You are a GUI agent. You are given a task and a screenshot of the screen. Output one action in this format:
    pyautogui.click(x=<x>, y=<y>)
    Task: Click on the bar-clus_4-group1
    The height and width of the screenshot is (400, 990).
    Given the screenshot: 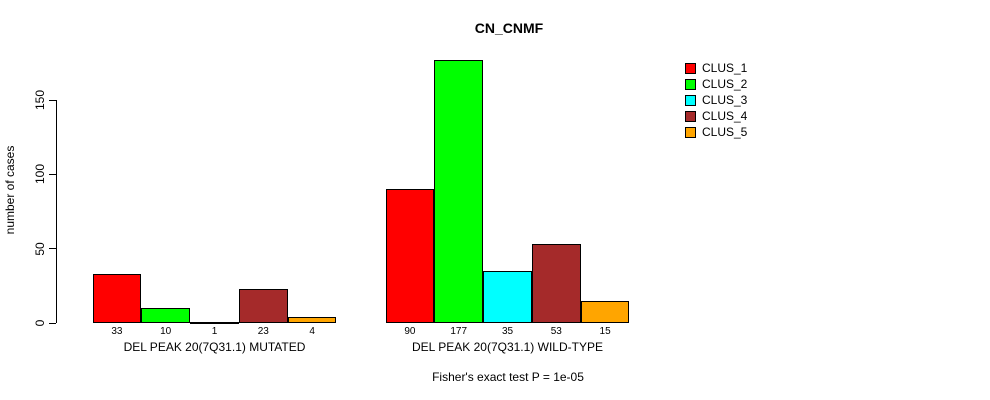 What is the action you would take?
    pyautogui.click(x=263, y=305)
    